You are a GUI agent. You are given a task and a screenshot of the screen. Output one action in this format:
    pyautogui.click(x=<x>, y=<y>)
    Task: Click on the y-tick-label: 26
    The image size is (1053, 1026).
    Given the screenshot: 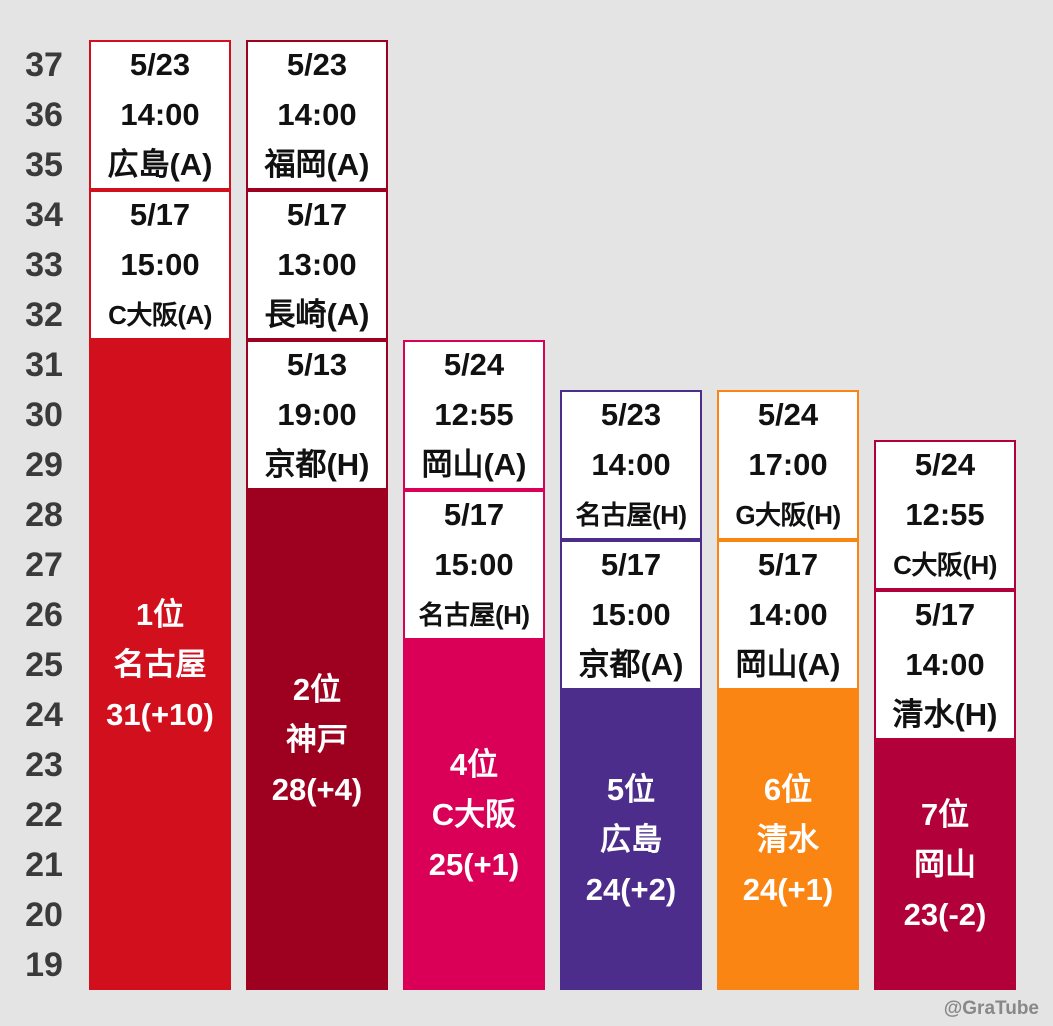 What is the action you would take?
    pyautogui.click(x=44, y=614)
    